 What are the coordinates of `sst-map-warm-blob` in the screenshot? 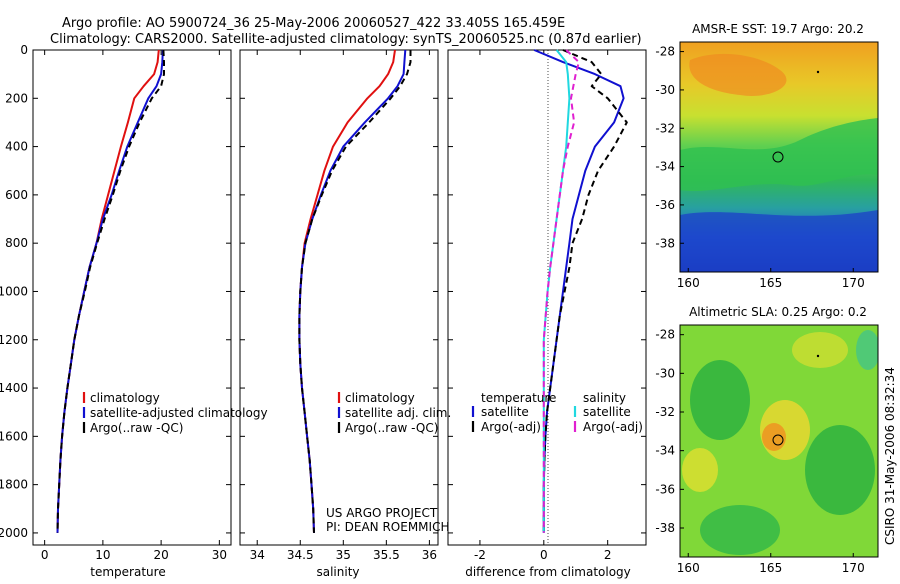 It's located at (738, 74).